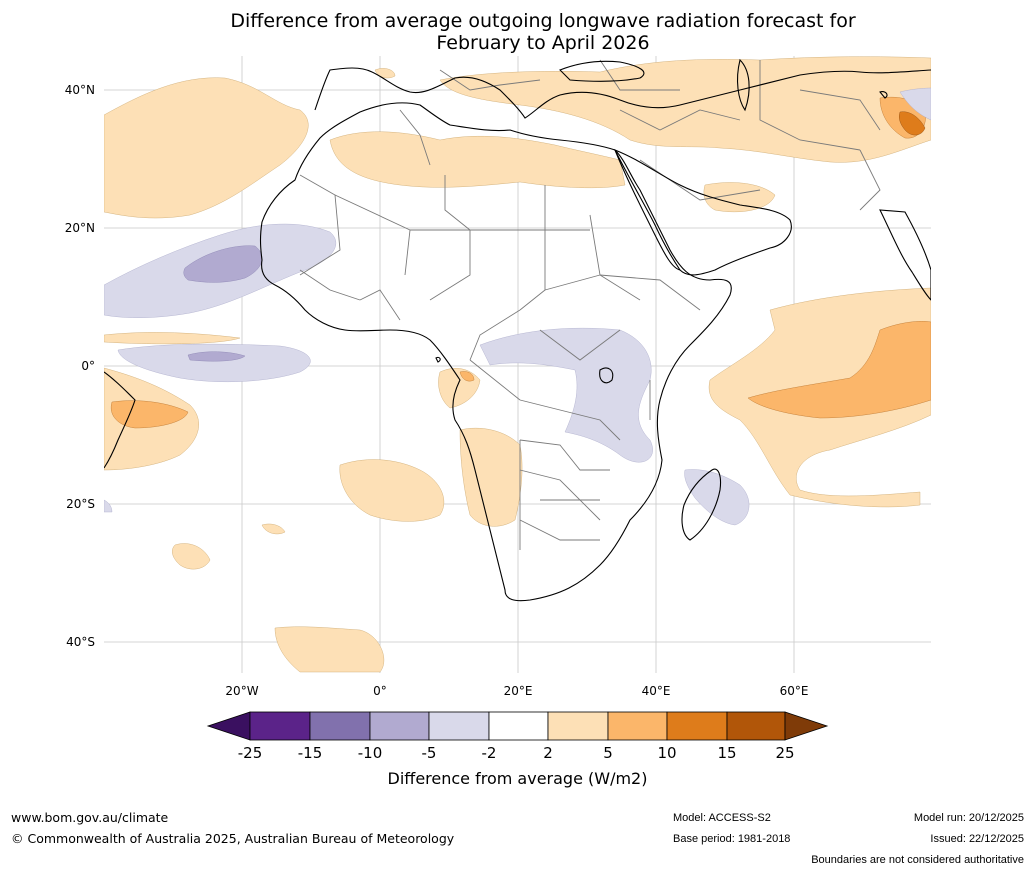  I want to click on colorbar-extend-high, so click(806, 726).